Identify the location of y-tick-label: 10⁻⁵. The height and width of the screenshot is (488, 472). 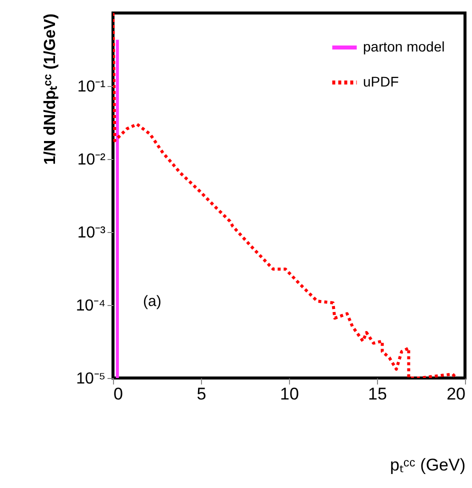
(91, 379).